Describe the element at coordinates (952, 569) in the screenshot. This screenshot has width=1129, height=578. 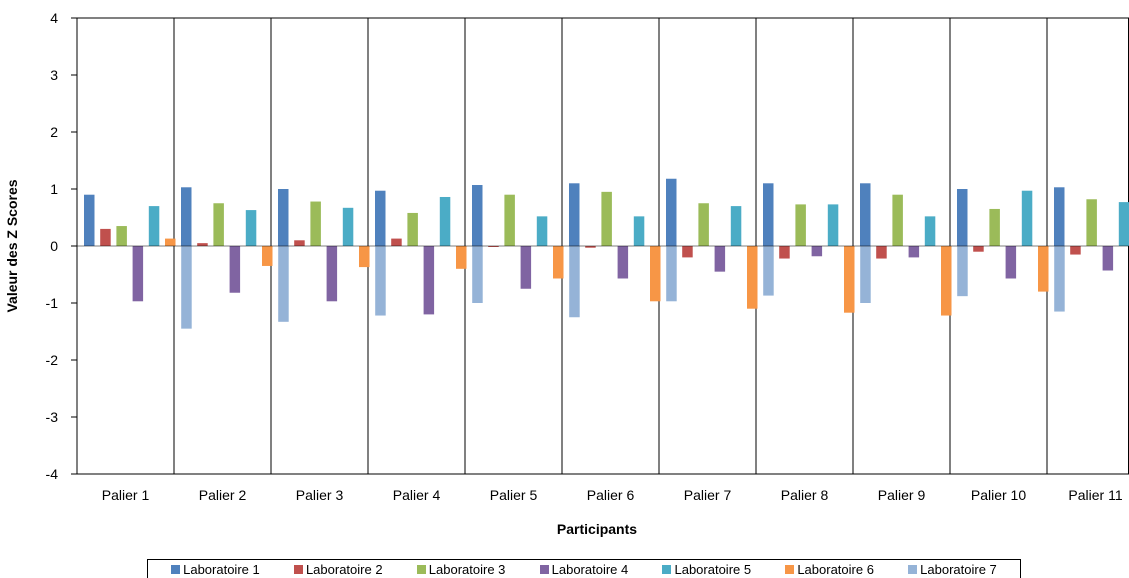
I see `legend-item: Laboratoire 7` at that location.